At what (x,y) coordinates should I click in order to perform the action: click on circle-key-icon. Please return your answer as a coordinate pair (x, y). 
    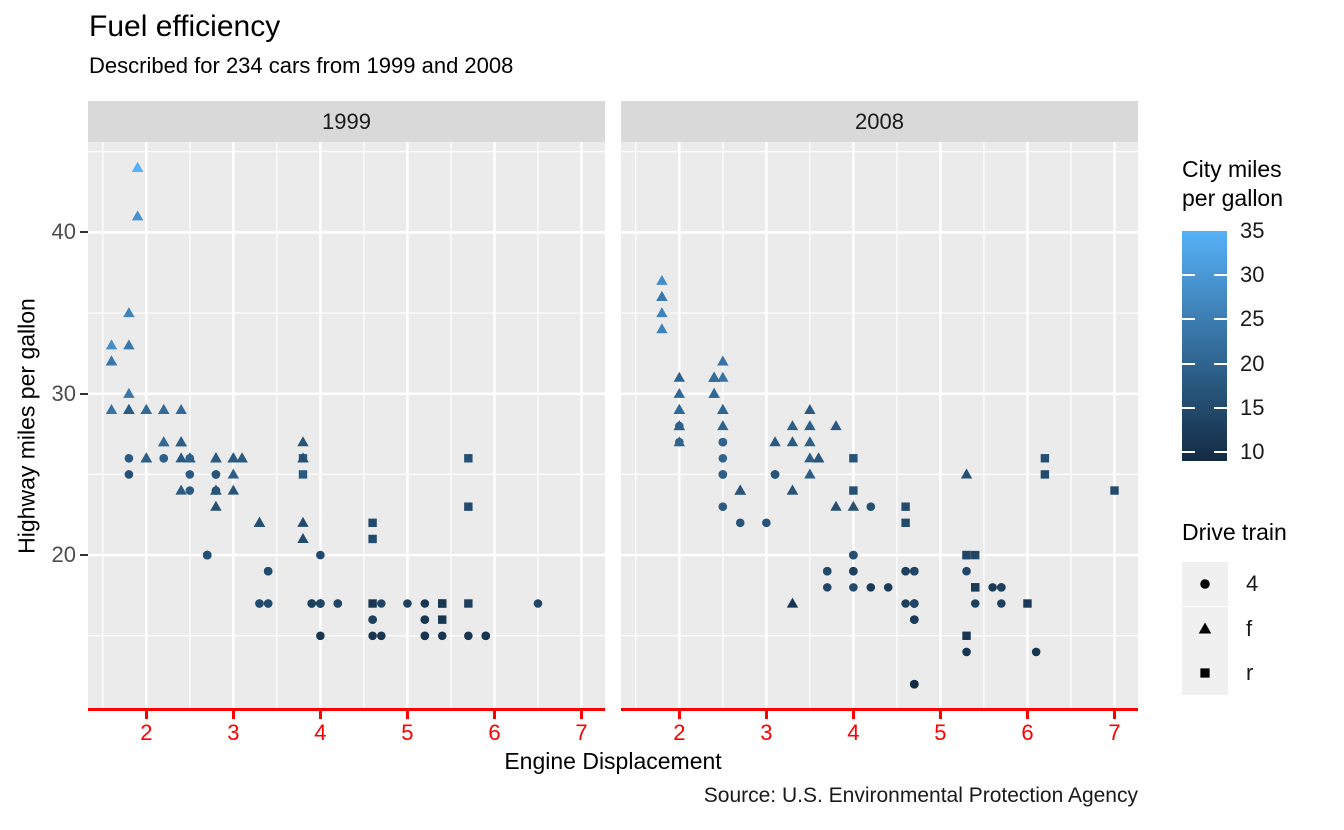
    Looking at the image, I should click on (1205, 584).